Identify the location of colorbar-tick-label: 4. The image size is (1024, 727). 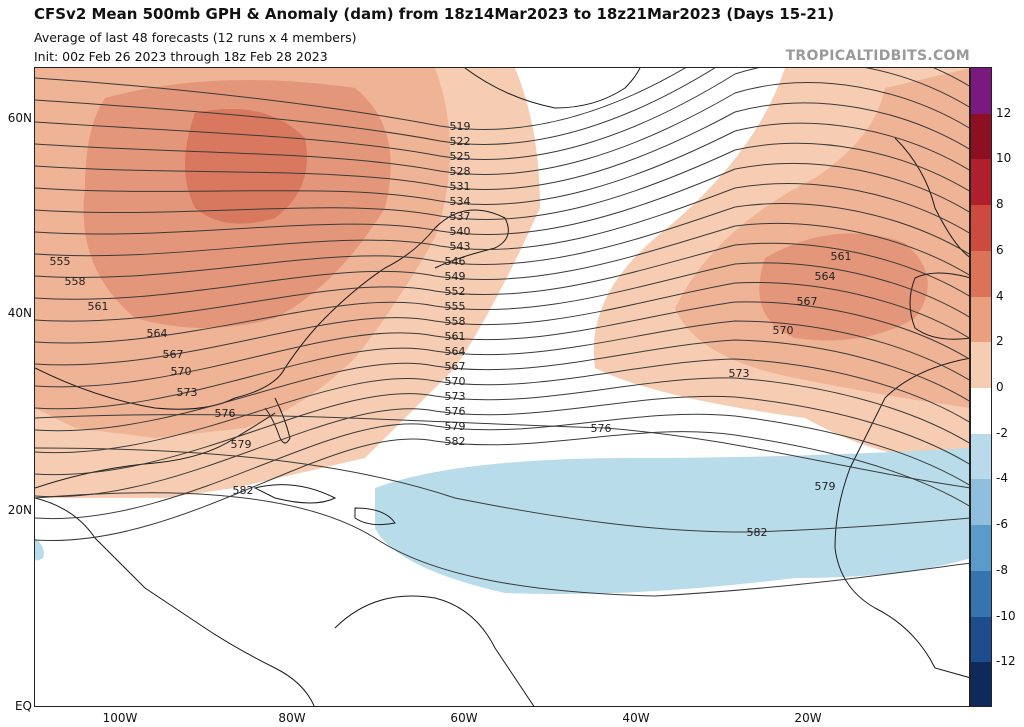
(1000, 295).